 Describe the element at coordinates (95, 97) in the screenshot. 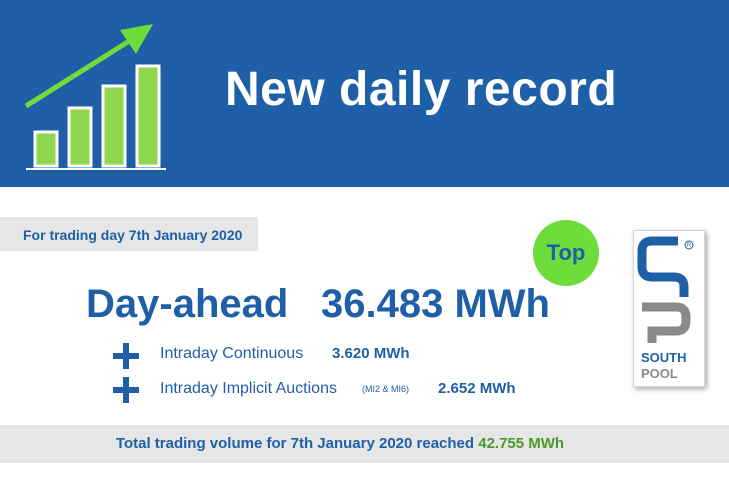

I see `rising-bar-chart-icon` at that location.